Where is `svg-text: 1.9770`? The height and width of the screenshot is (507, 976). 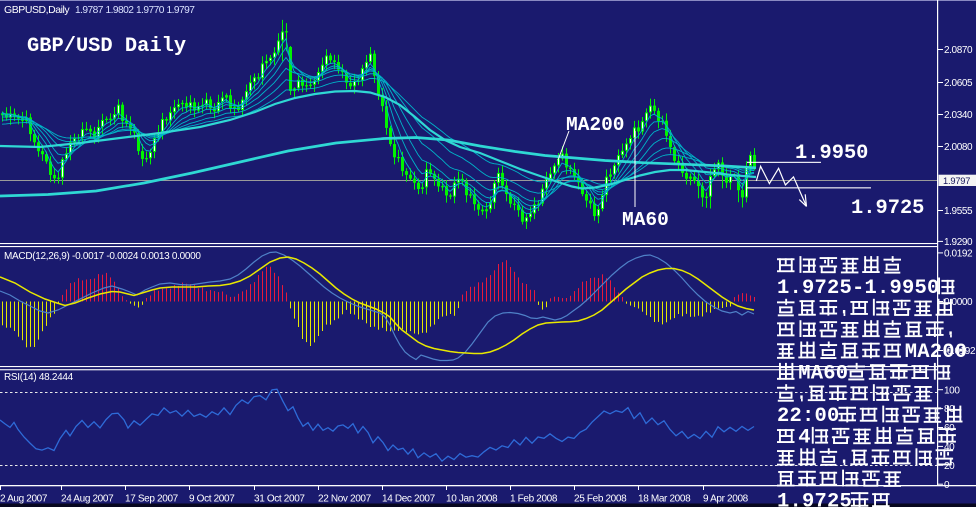 svg-text: 1.9770 is located at coordinates (150, 10).